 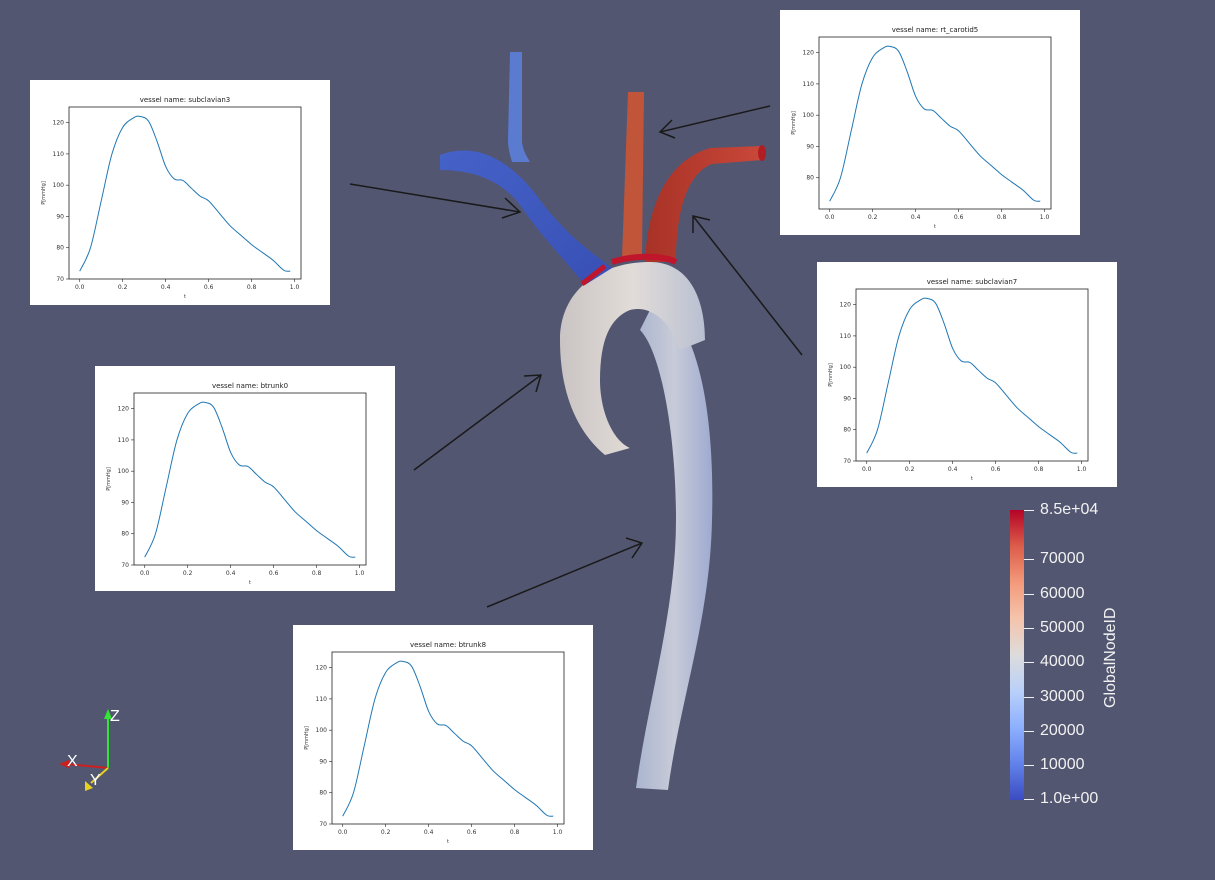 I want to click on axis-x-label: X, so click(x=72, y=761).